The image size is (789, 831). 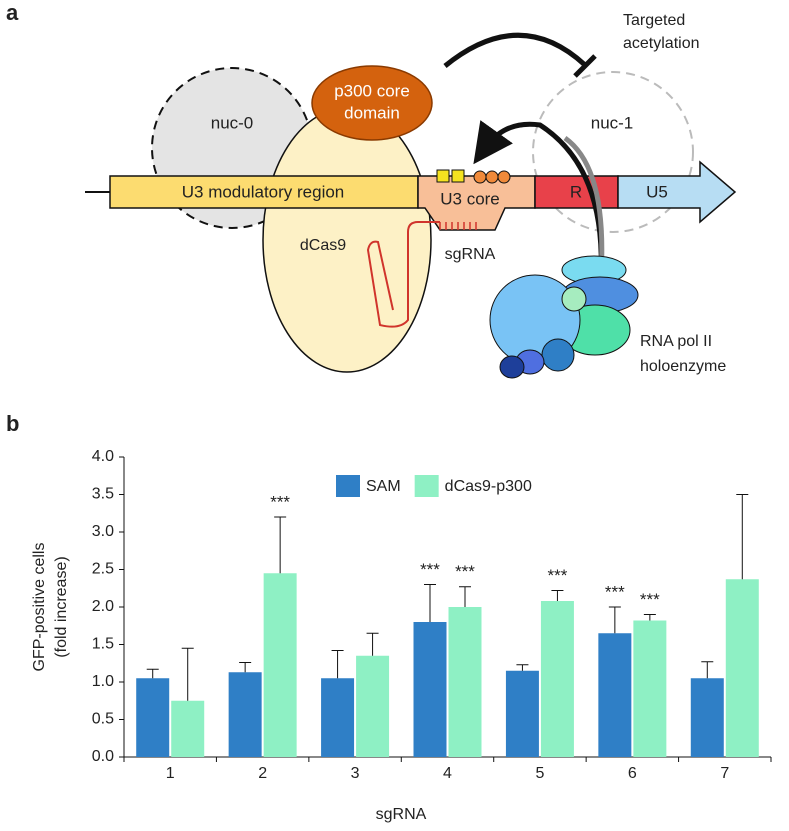 I want to click on sgrna-pairs, so click(x=458, y=226).